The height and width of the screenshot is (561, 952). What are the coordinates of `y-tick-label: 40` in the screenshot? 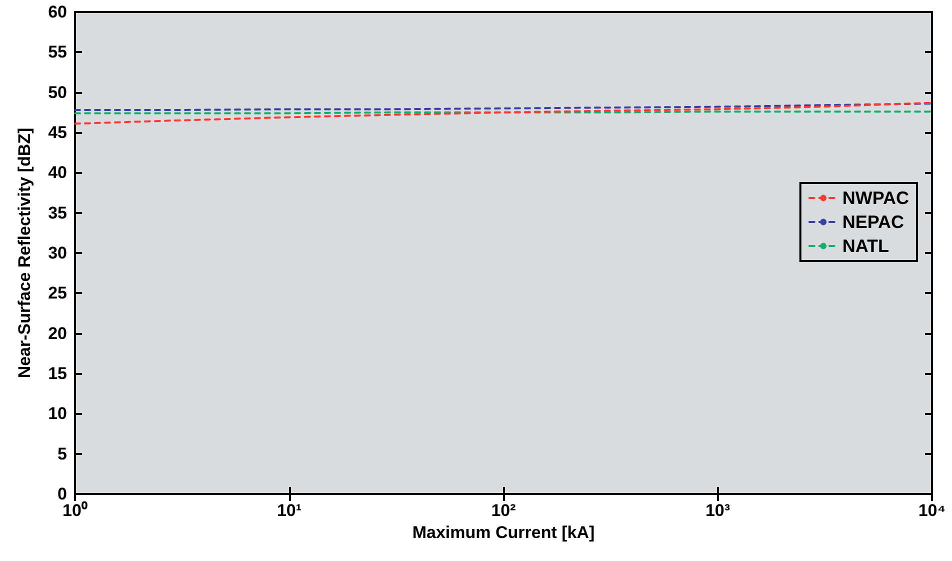 It's located at (57, 172).